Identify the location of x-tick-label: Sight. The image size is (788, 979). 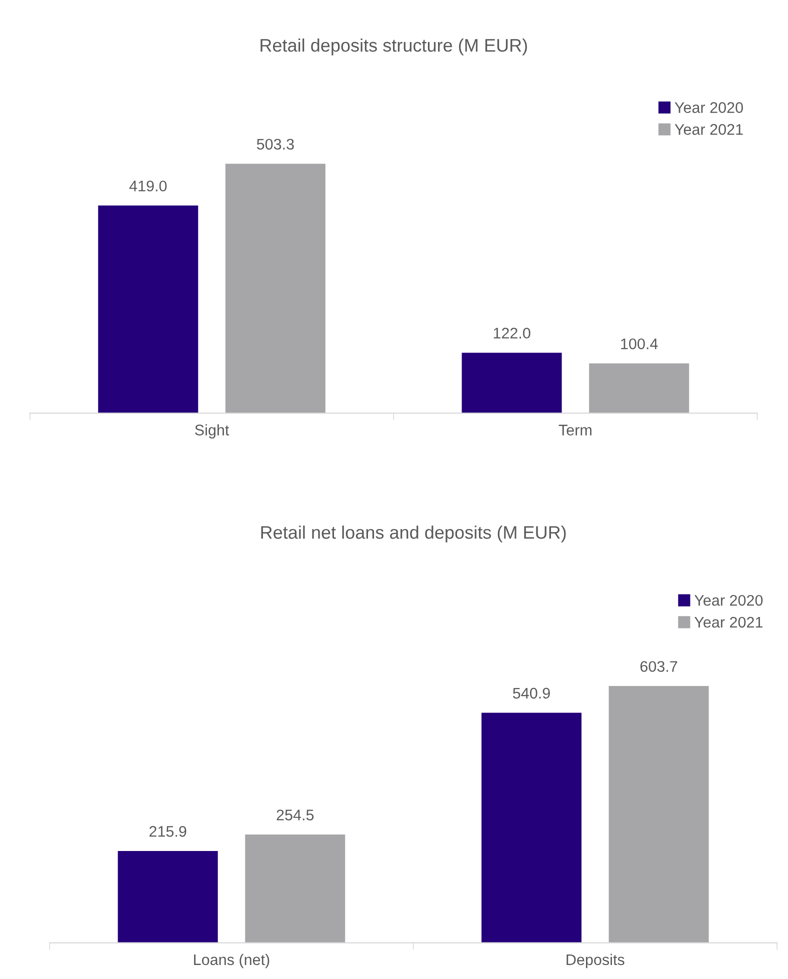
(212, 431).